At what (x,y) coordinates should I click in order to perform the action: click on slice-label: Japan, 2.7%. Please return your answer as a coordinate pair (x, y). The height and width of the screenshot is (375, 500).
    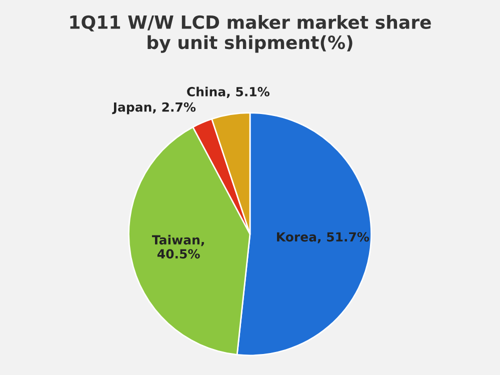
    Looking at the image, I should click on (154, 108).